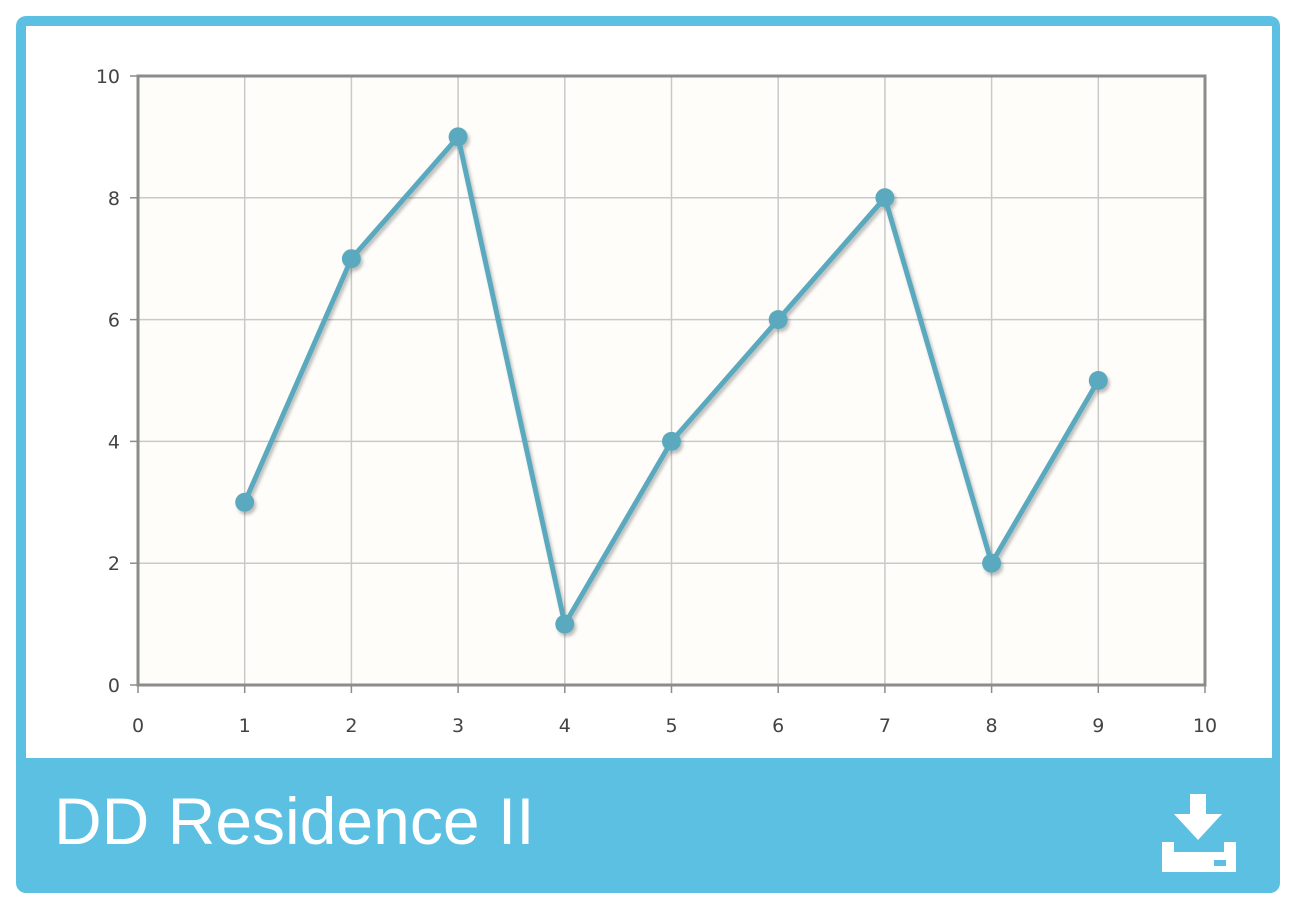  What do you see at coordinates (648, 825) in the screenshot?
I see `card-footer: DD Residence II` at bounding box center [648, 825].